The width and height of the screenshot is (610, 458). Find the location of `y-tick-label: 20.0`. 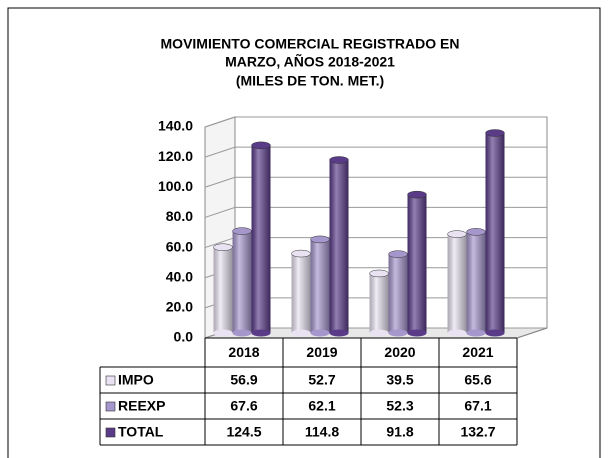

y-tick-label: 20.0 is located at coordinates (179, 307).